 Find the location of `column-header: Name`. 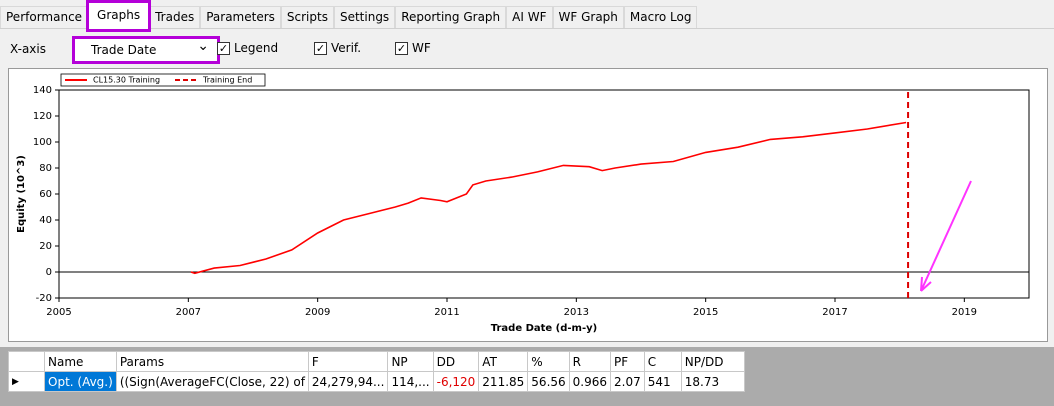

column-header: Name is located at coordinates (80, 361).